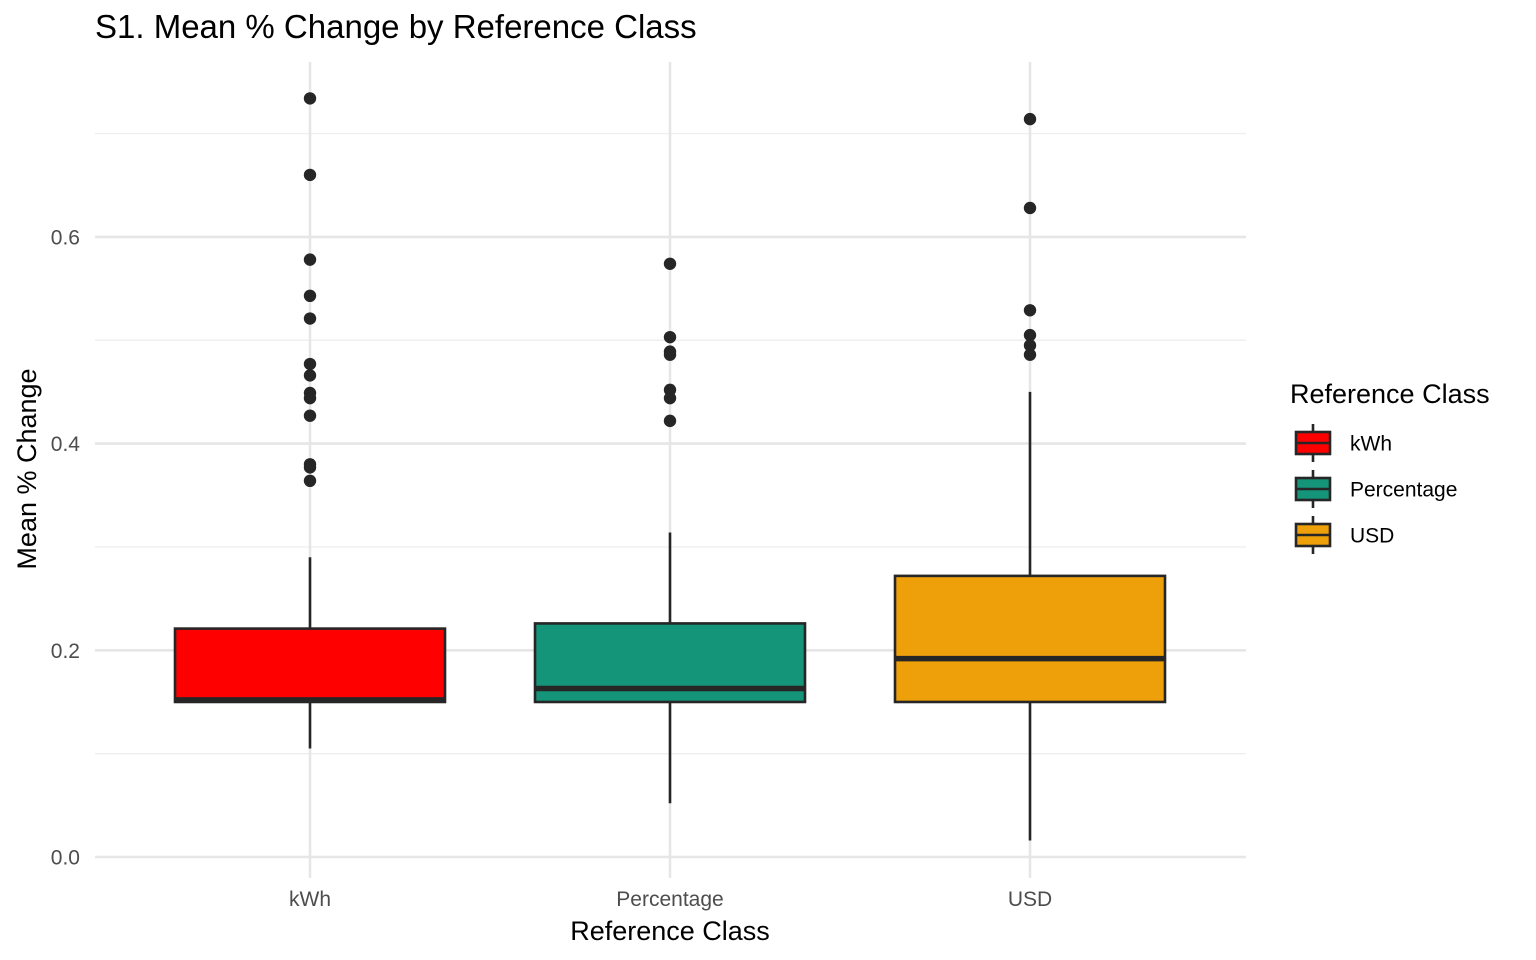 This screenshot has height=960, width=1536. What do you see at coordinates (1030, 899) in the screenshot?
I see `x-tick-label-usd: USD` at bounding box center [1030, 899].